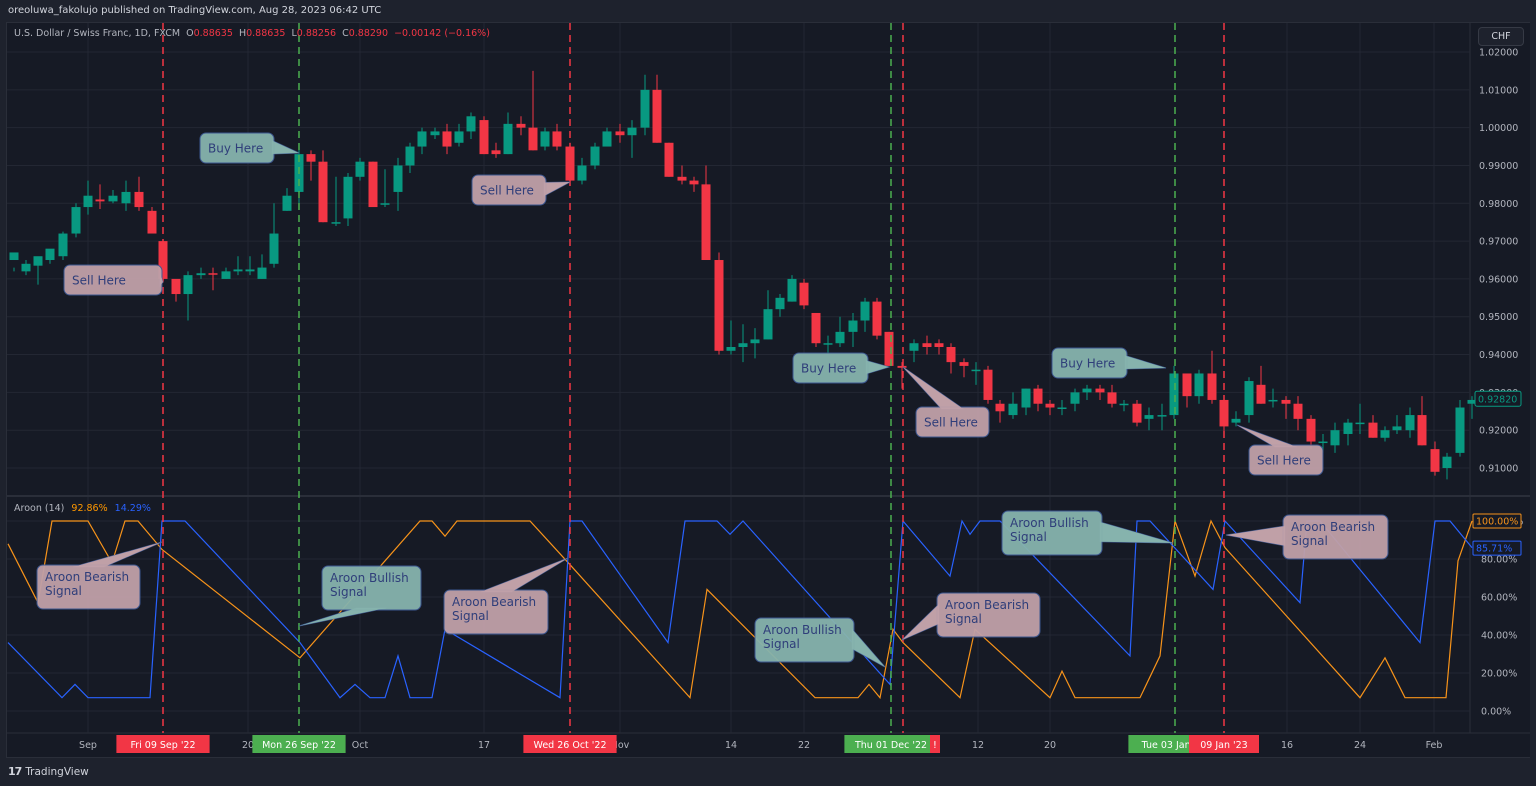 This screenshot has width=1536, height=786. What do you see at coordinates (802, 630) in the screenshot?
I see `callout-label: Aroon Bullish` at bounding box center [802, 630].